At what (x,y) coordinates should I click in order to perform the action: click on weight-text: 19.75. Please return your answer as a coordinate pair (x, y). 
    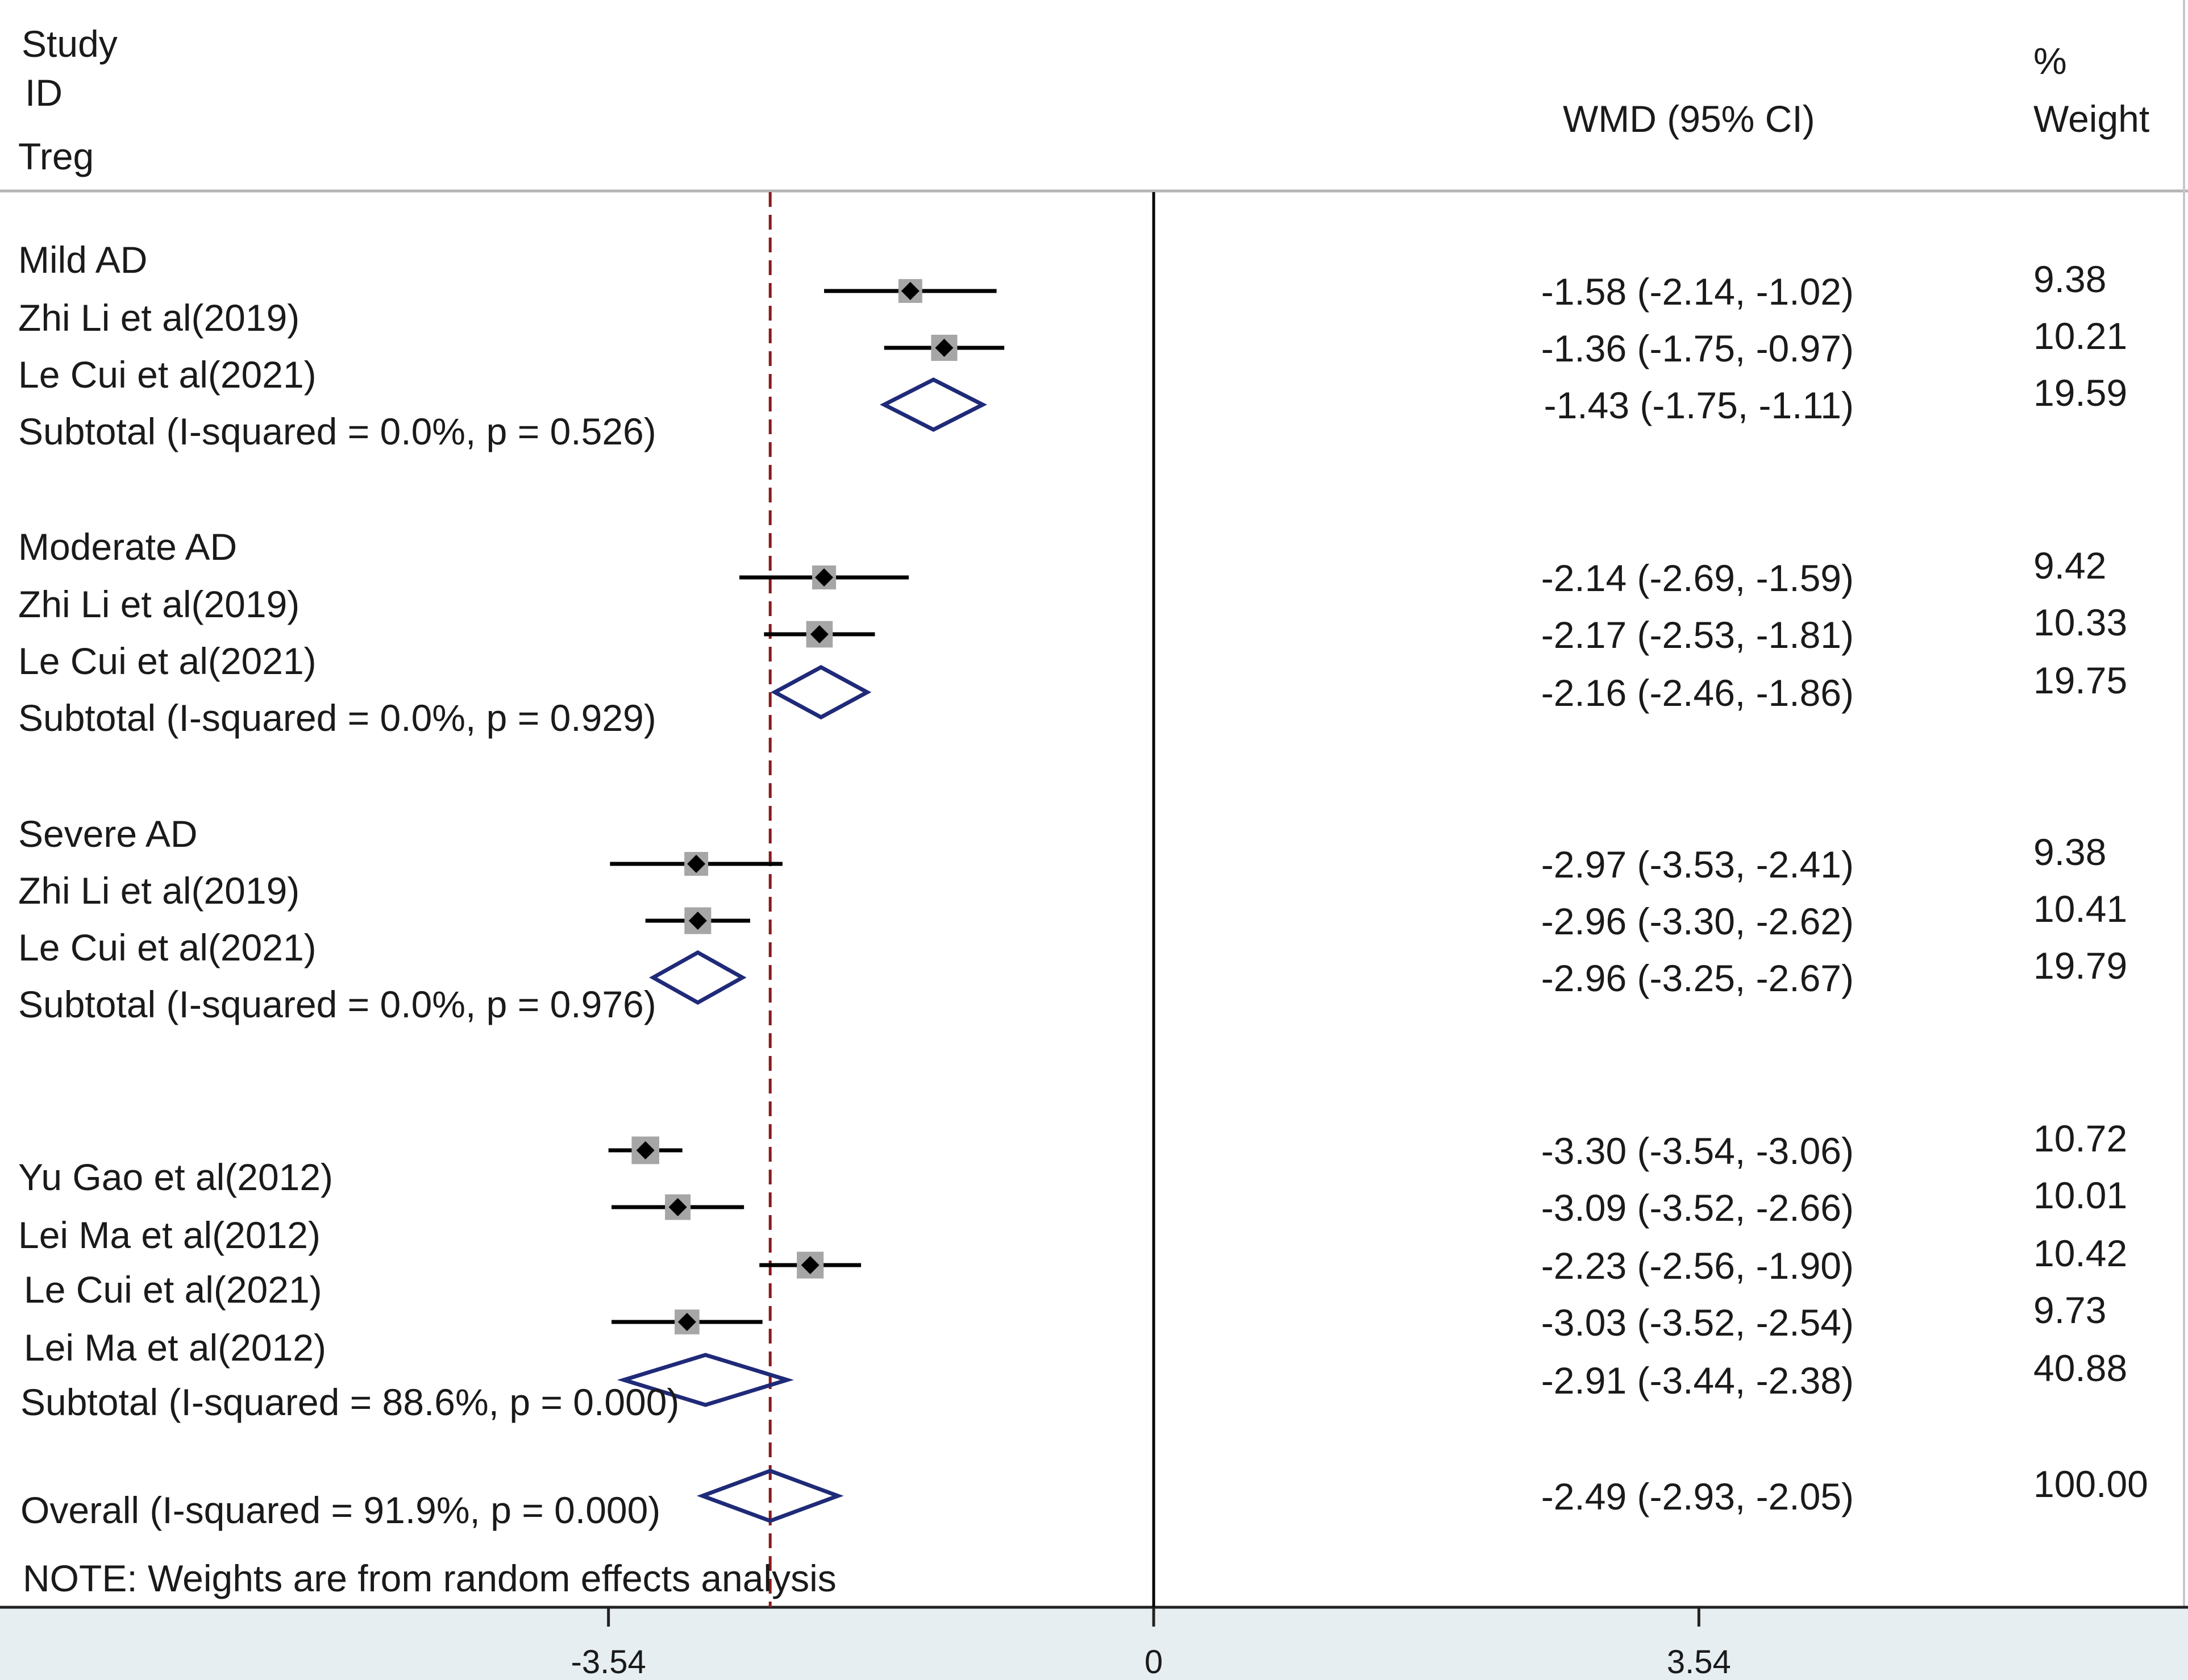
    Looking at the image, I should click on (2080, 680).